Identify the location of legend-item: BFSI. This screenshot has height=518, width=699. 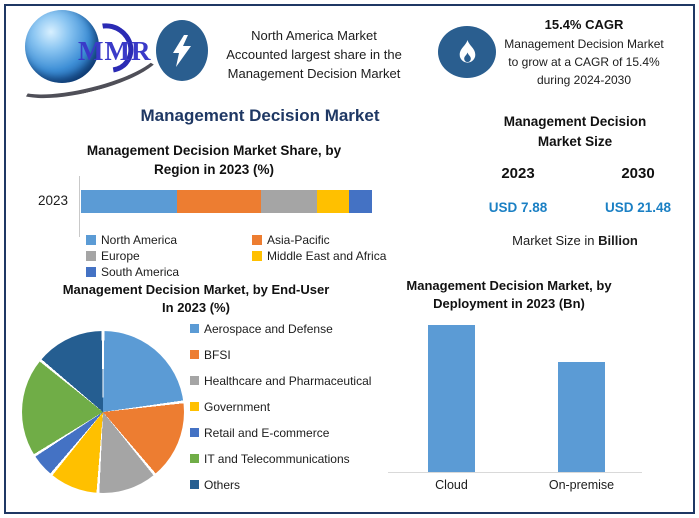
(280, 354).